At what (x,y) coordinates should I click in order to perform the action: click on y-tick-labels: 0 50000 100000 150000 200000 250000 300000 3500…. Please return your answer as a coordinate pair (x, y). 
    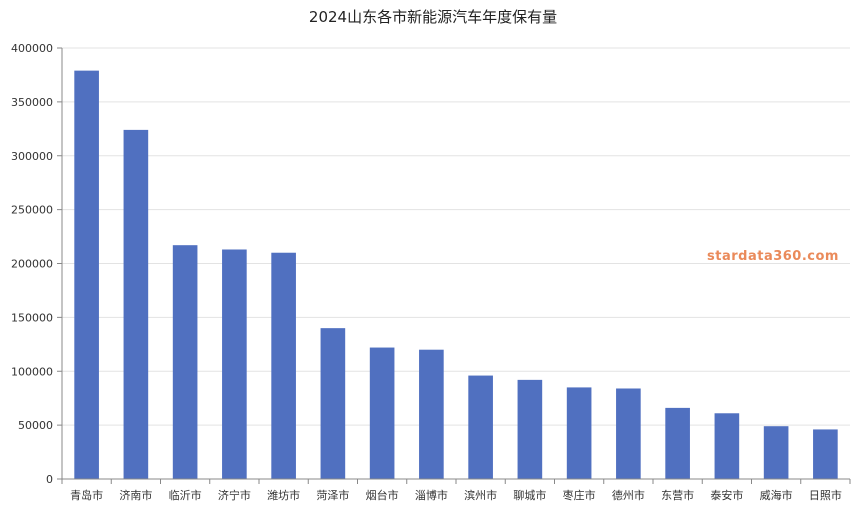
    Looking at the image, I should click on (36, 264).